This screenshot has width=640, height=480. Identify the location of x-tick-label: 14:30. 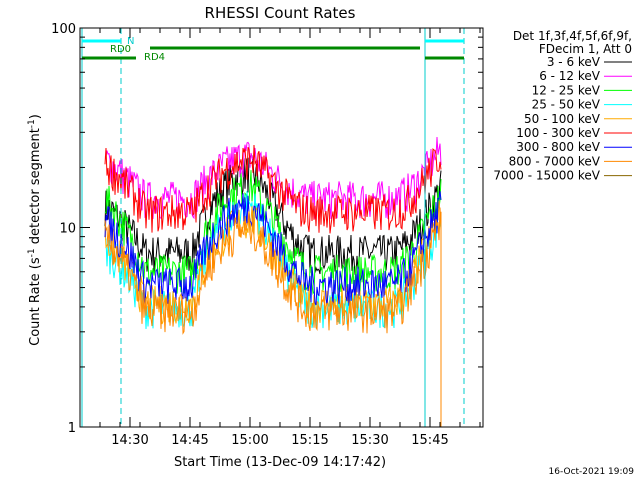
(129, 440).